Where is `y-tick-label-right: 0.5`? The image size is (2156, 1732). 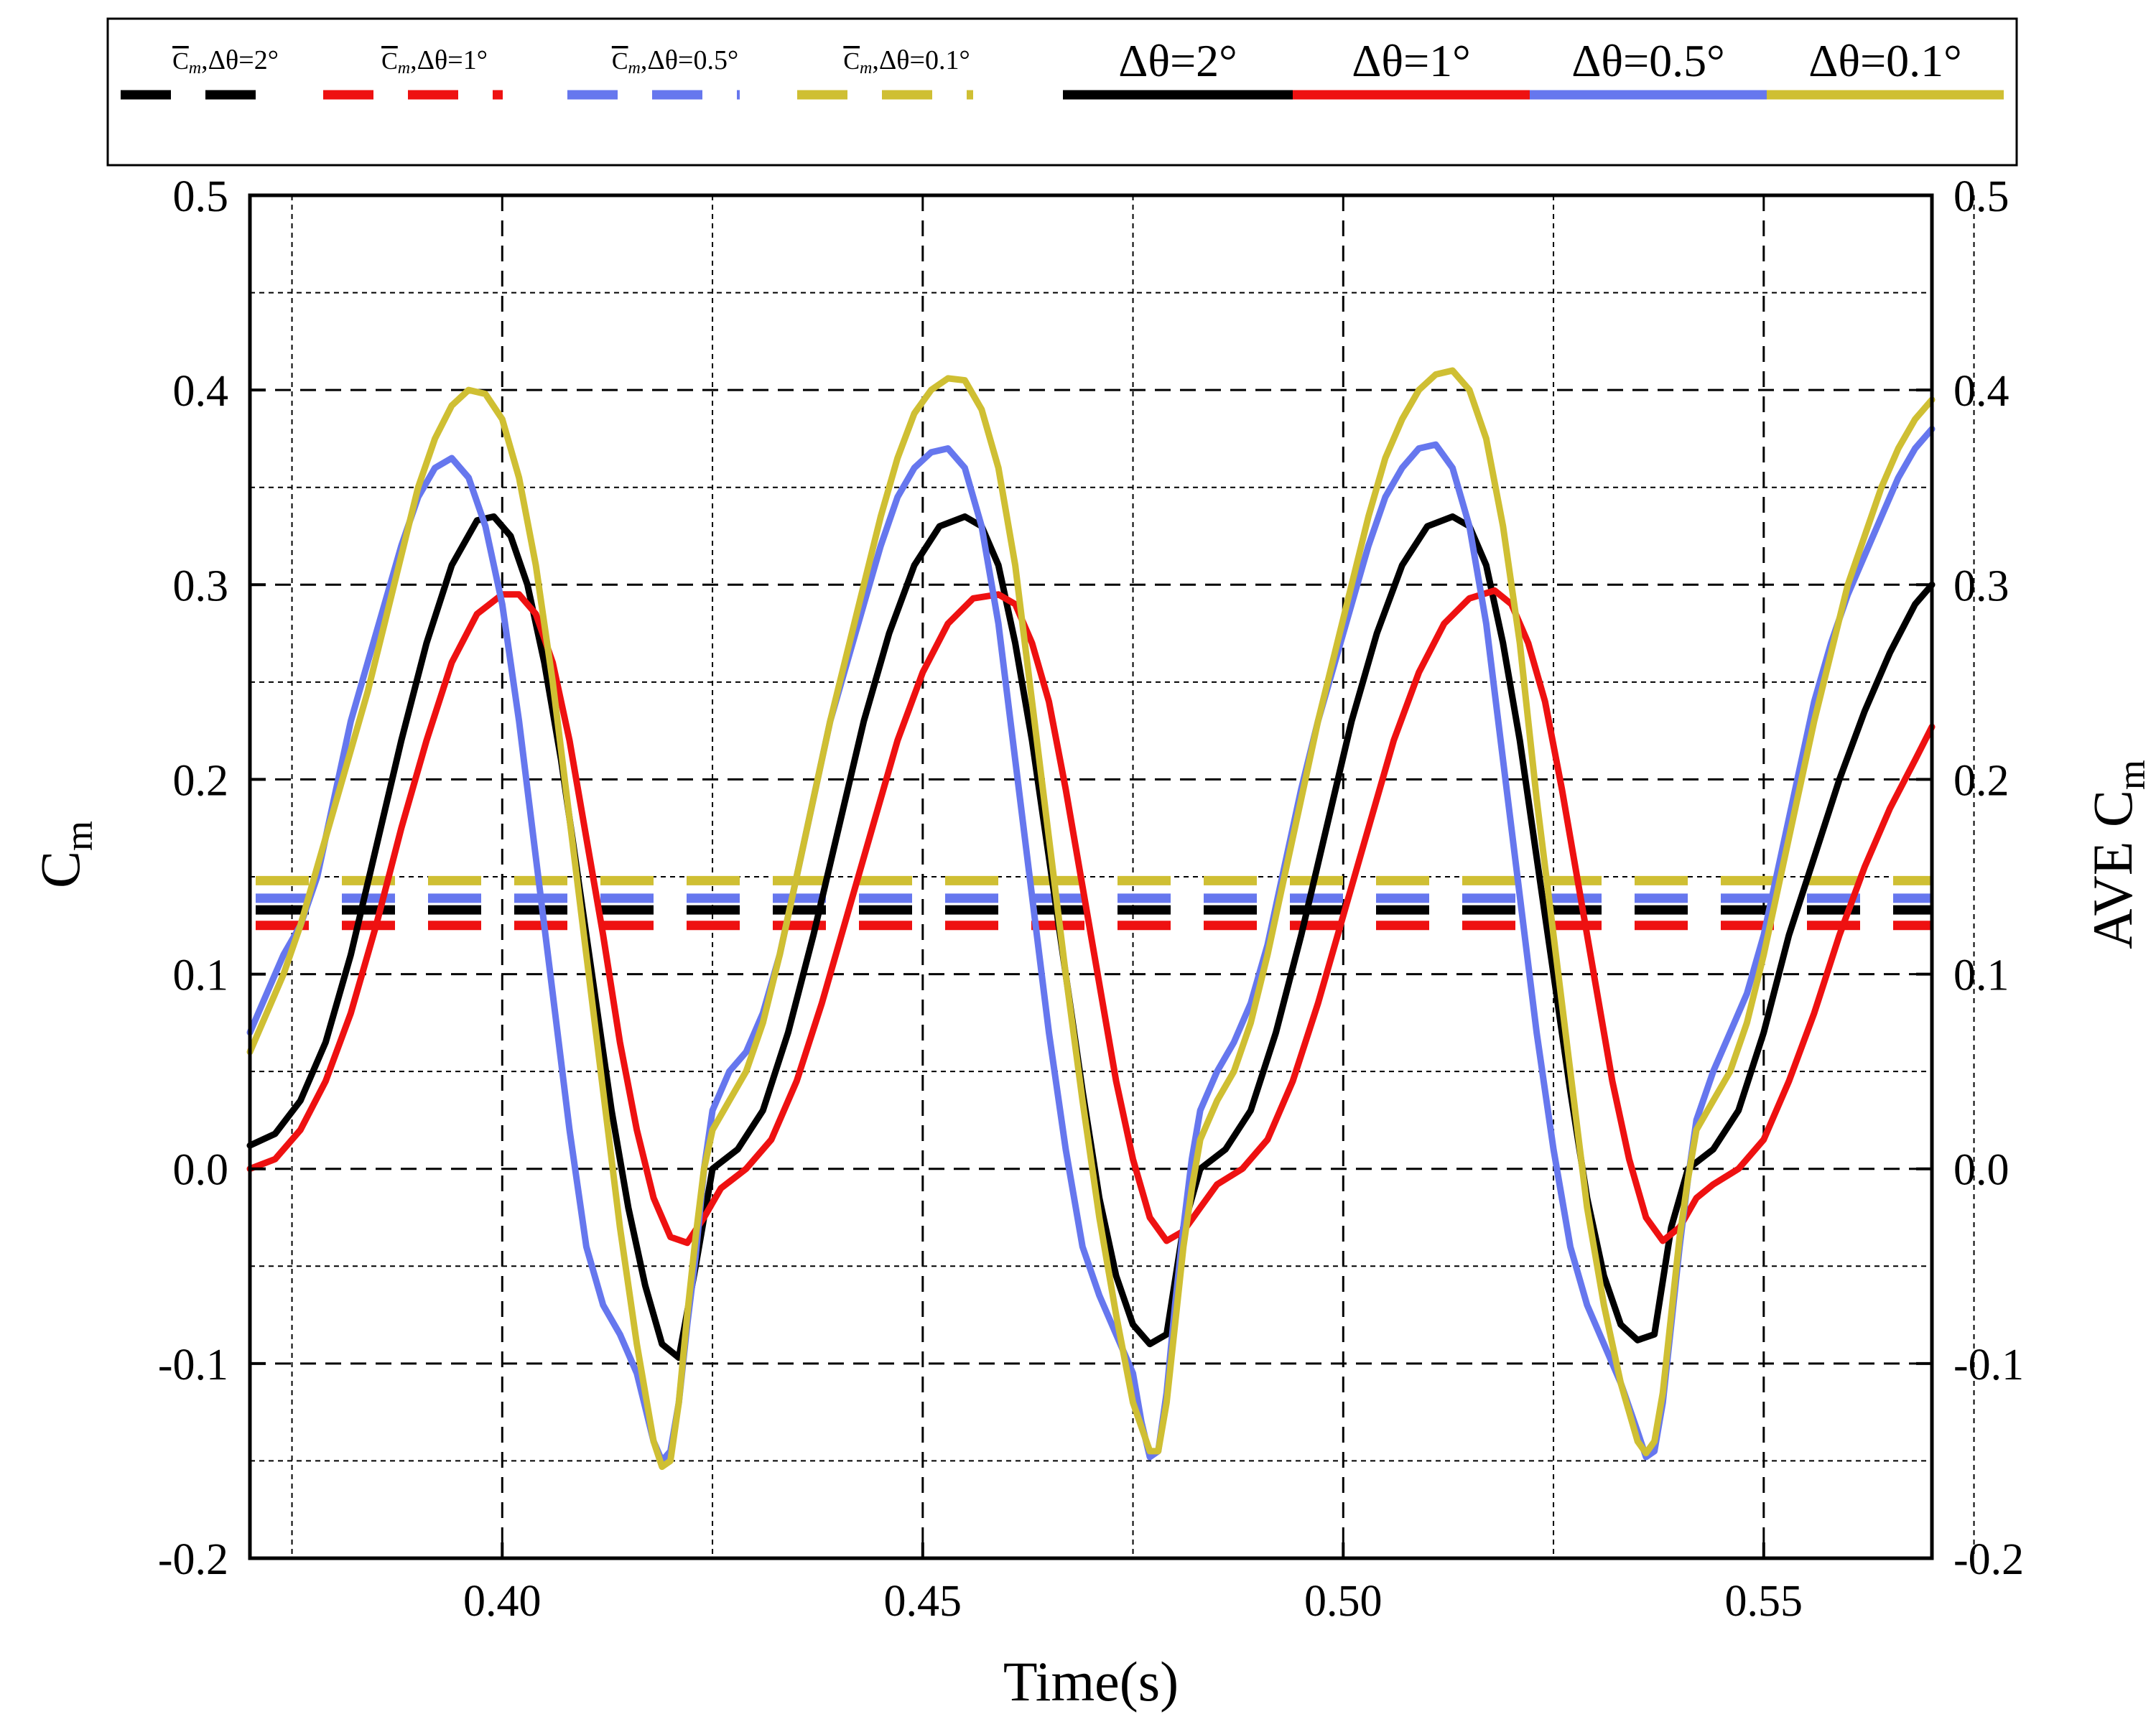
y-tick-label-right: 0.5 is located at coordinates (1981, 196).